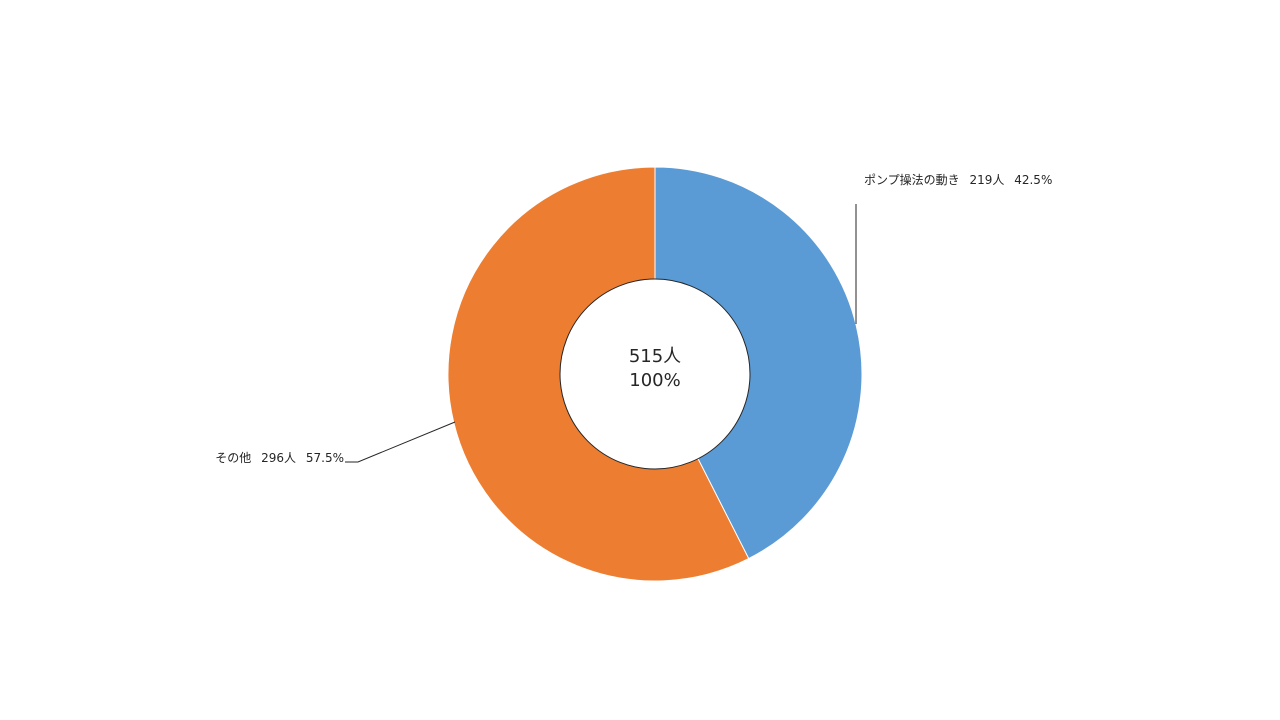 The image size is (1280, 720). I want to click on data-label-pump: ポンプ操法の動き 219人 42.5%, so click(958, 179).